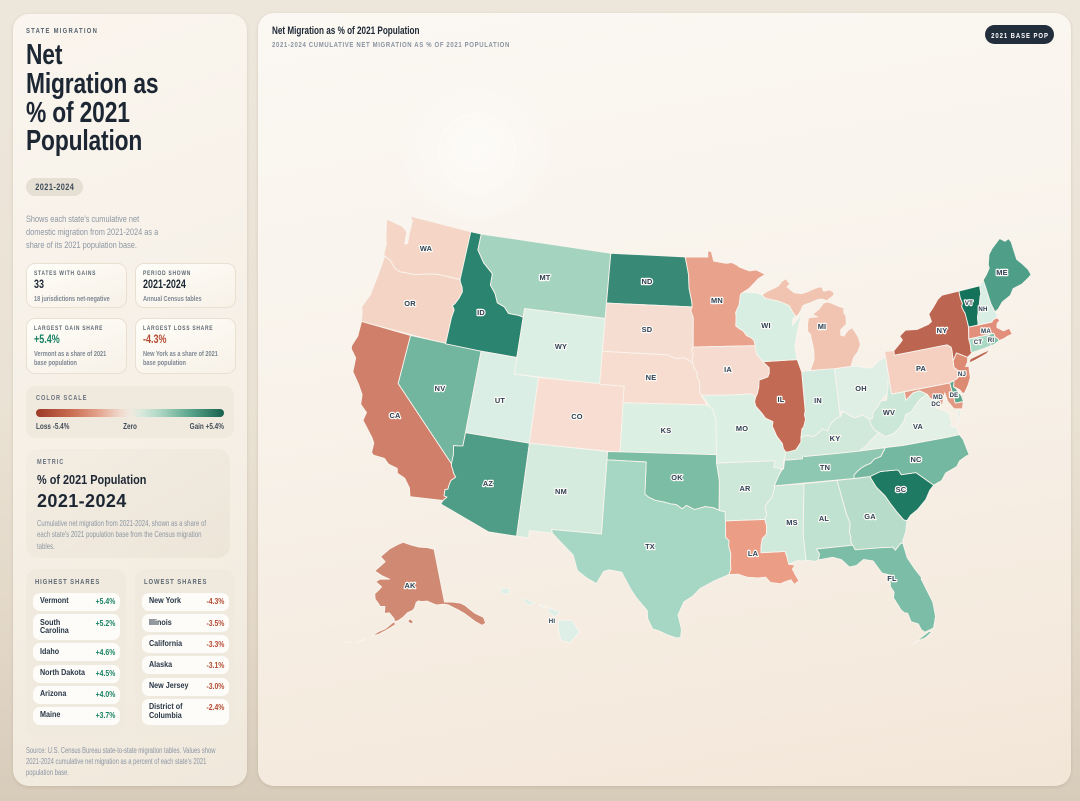 This screenshot has height=801, width=1080. I want to click on svg-text: GA, so click(870, 516).